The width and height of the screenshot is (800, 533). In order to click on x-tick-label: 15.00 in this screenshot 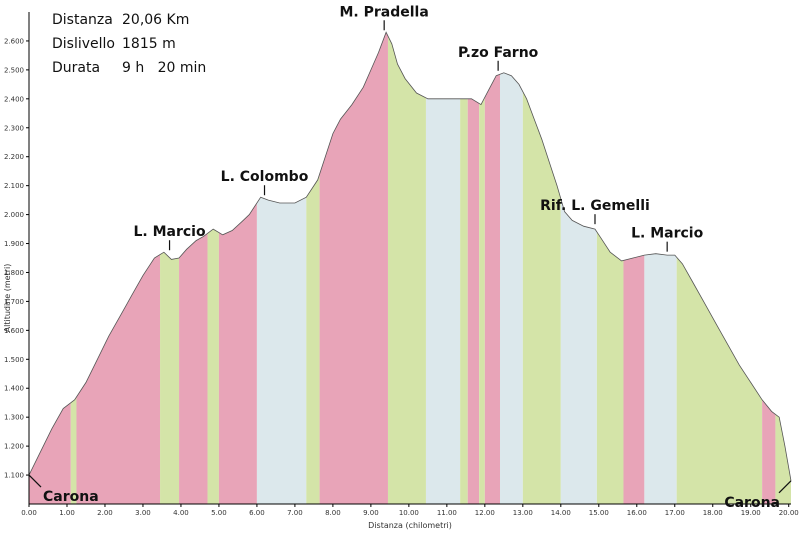, I will do `click(599, 513)`.